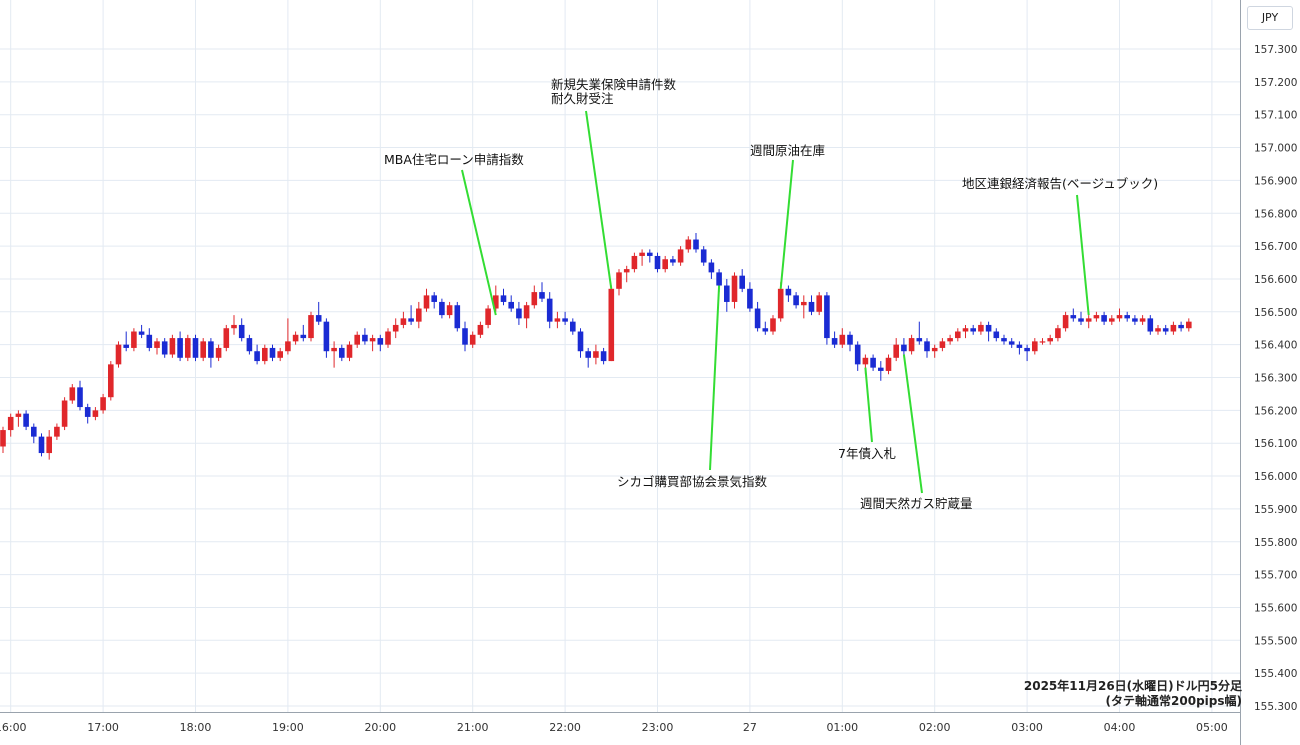  I want to click on x-tick-label: 27, so click(750, 727).